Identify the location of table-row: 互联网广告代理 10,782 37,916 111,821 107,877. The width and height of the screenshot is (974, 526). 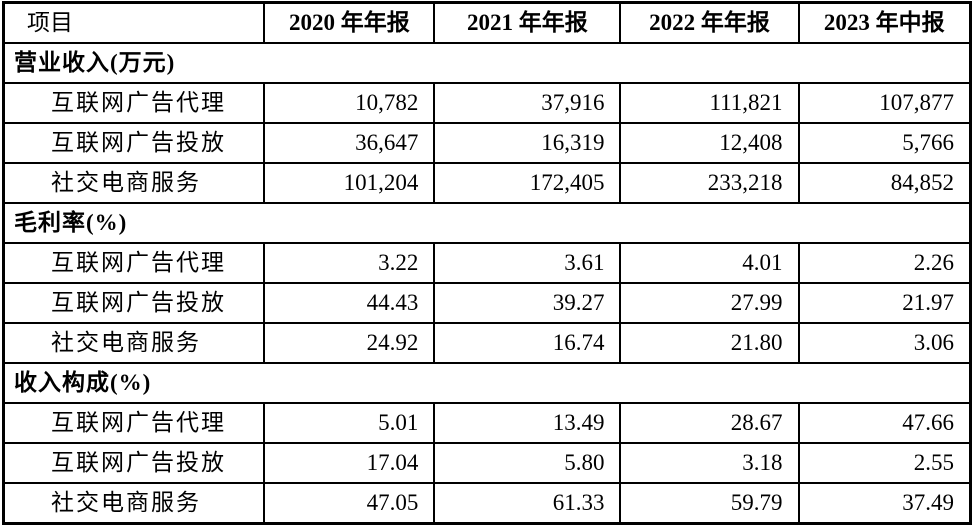
(487, 103).